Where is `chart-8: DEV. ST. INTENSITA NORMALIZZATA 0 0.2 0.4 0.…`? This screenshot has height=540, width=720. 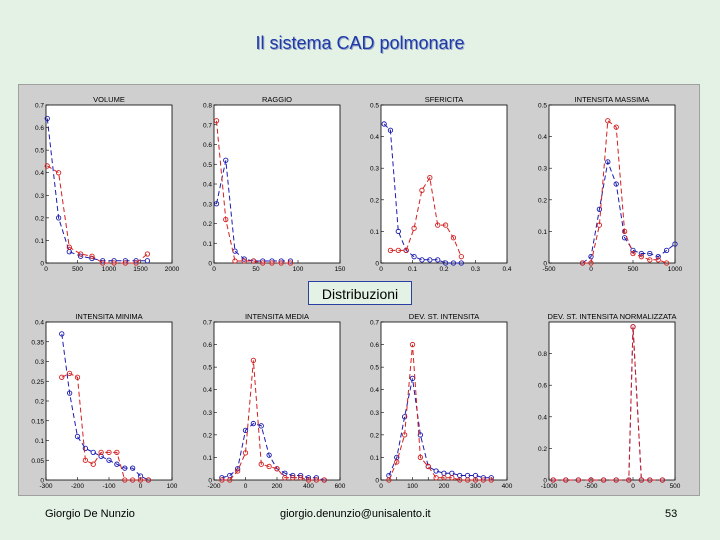
chart-8: DEV. ST. INTENSITA NORMALIZZATA 0 0.2 0.4 0.… is located at coordinates (609, 401).